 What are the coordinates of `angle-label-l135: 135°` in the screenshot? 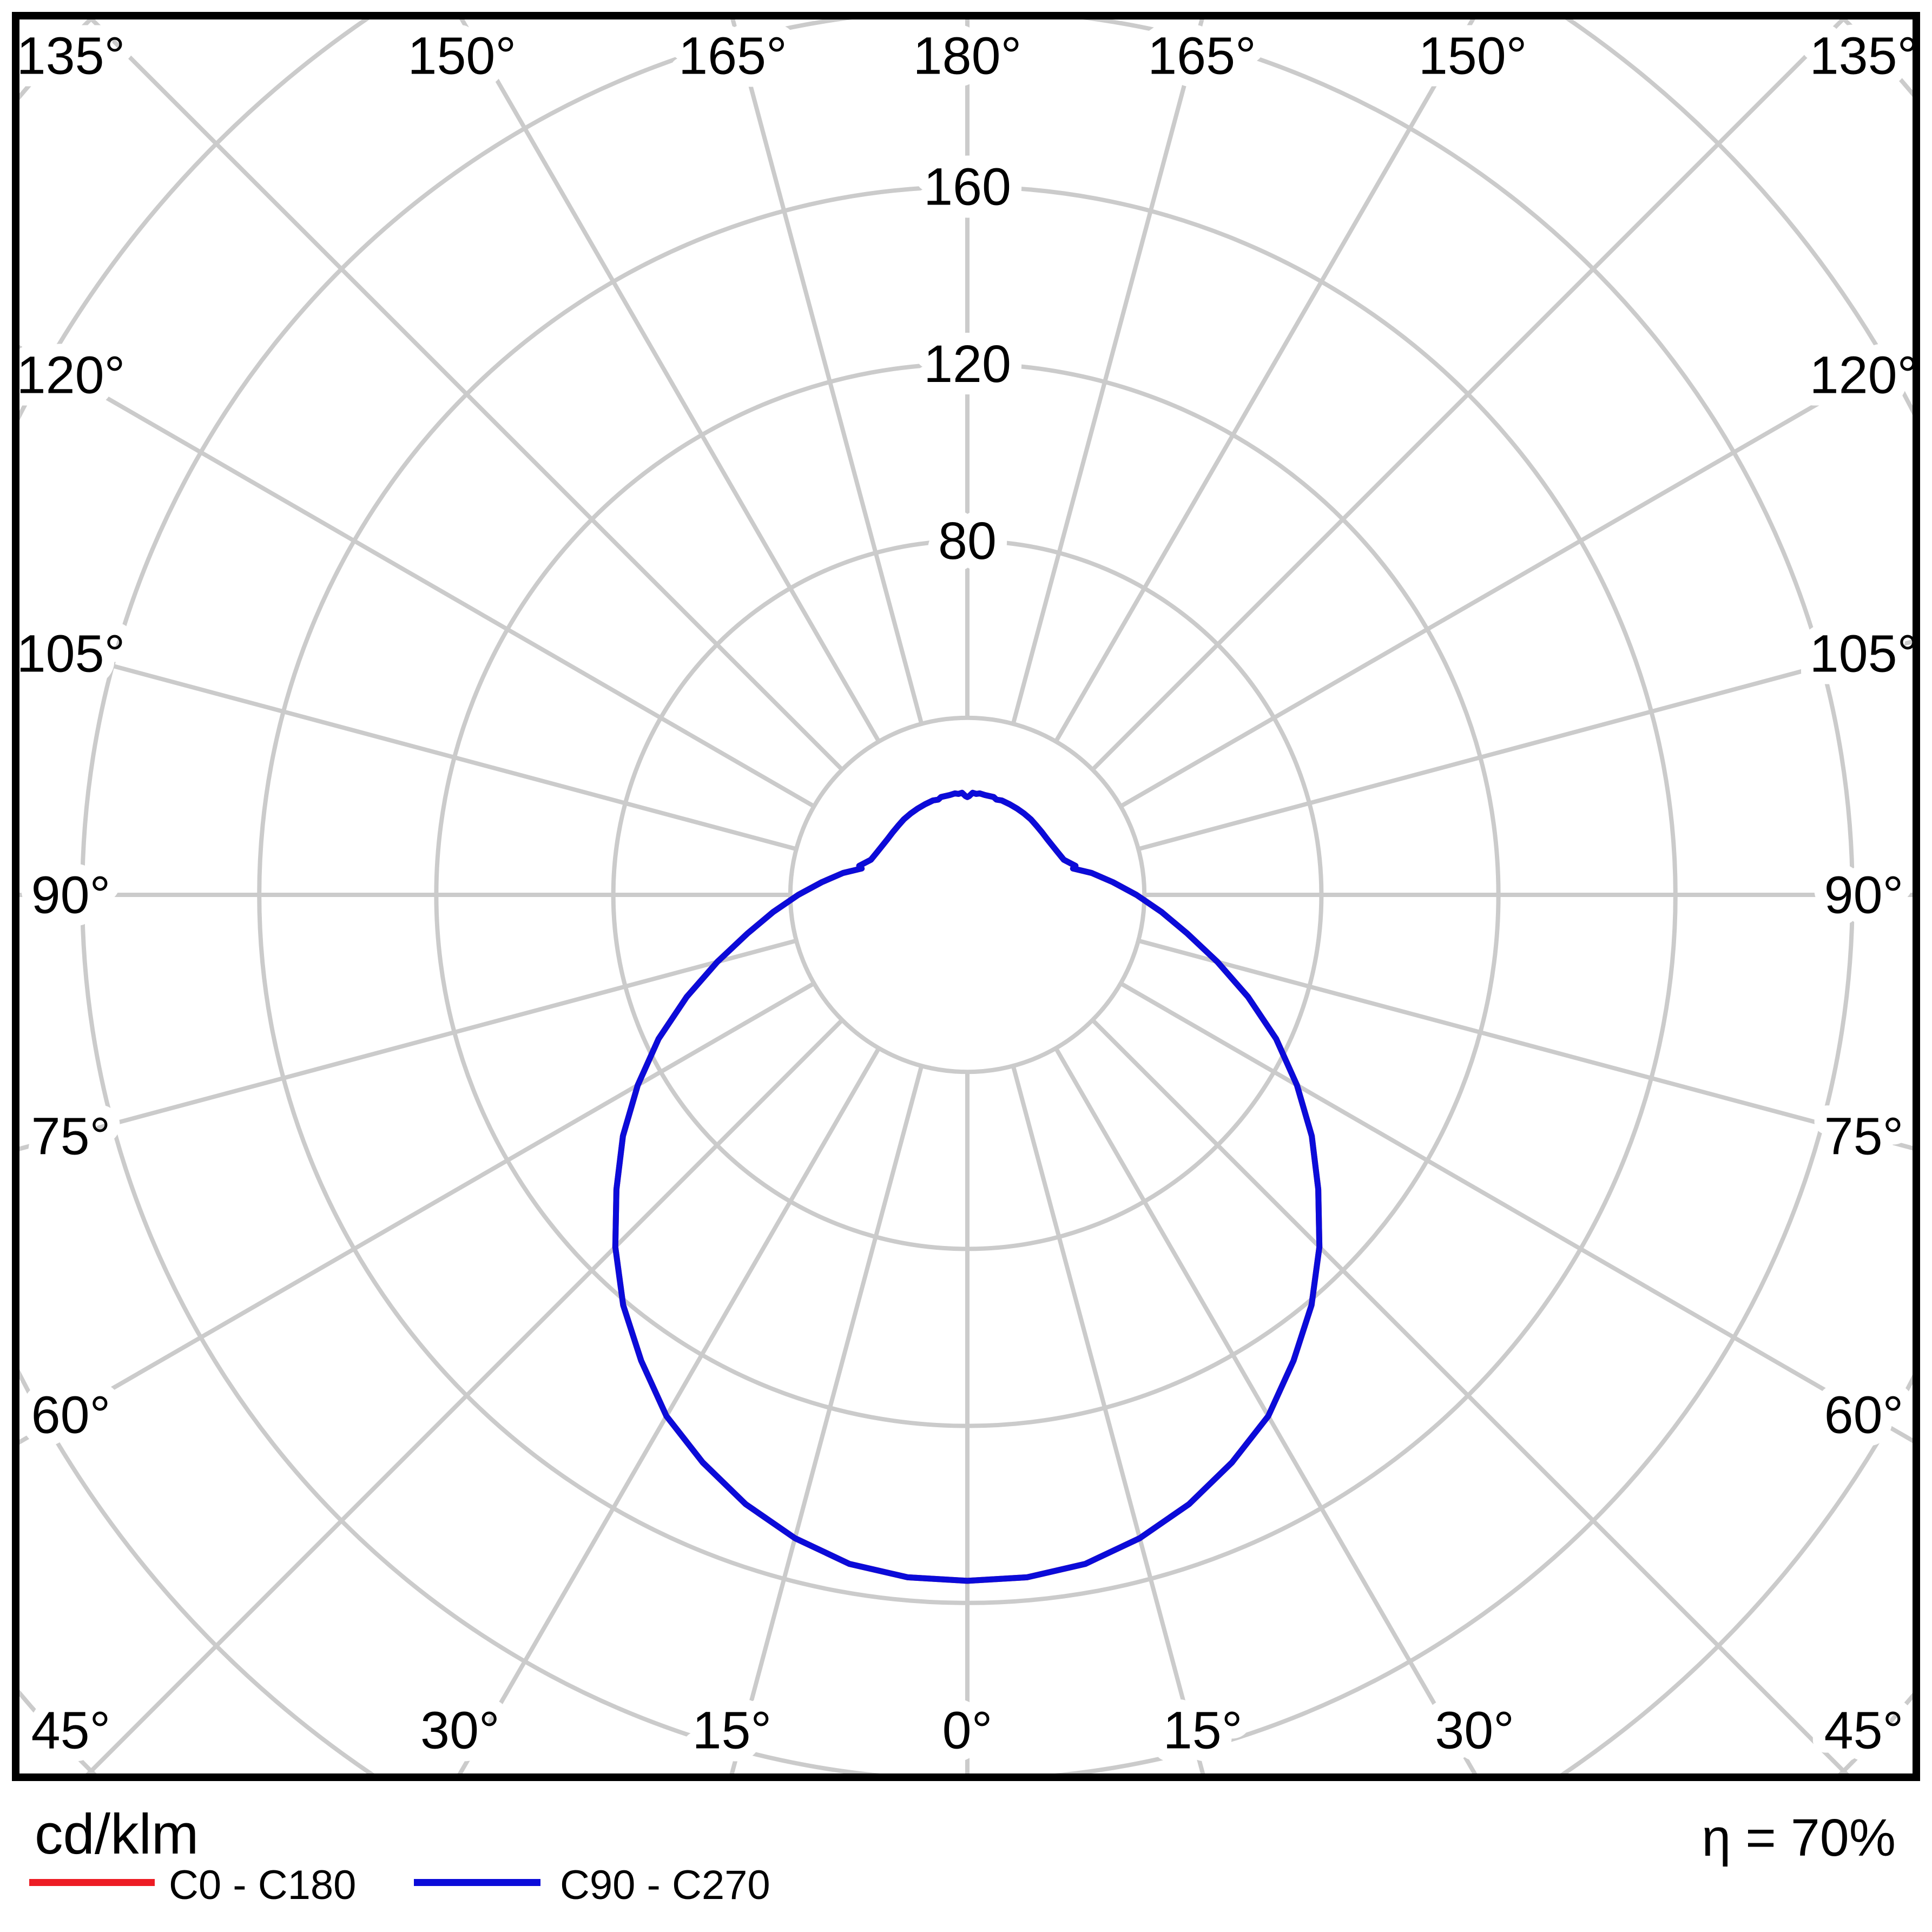 It's located at (71, 56).